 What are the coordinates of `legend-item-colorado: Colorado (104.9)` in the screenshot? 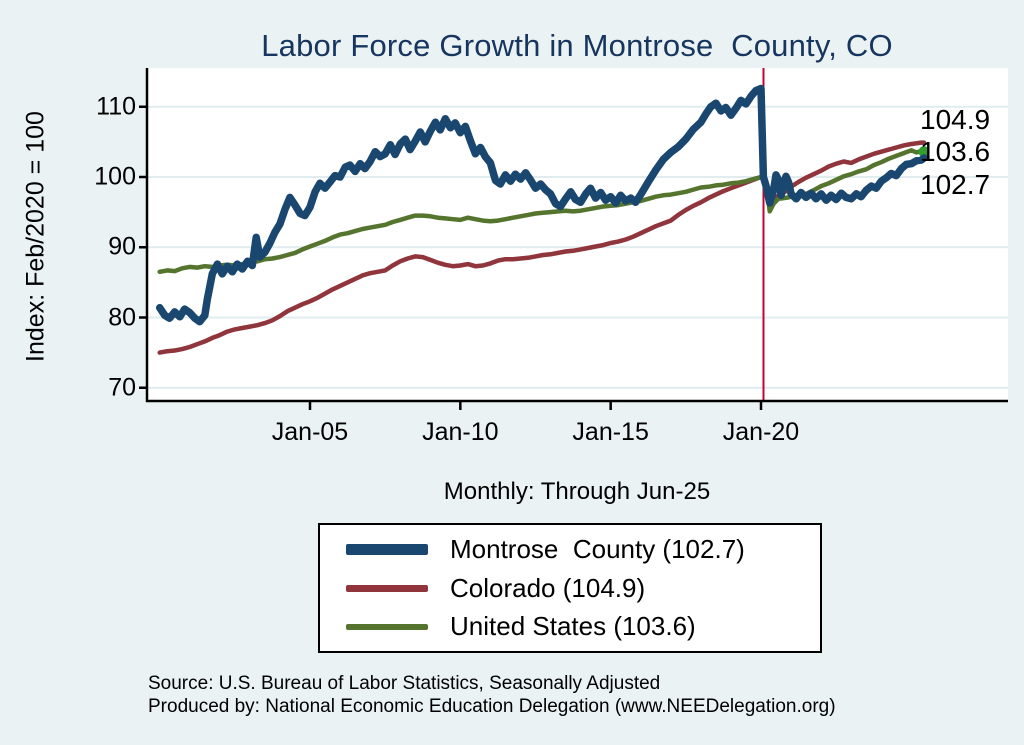 It's located at (570, 588).